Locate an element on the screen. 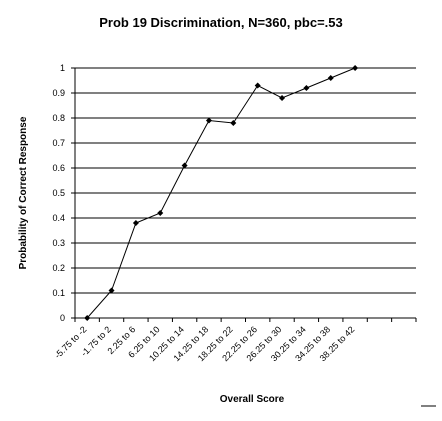 The image size is (442, 421). y-tick-label-5: 0.5 is located at coordinates (58, 193).